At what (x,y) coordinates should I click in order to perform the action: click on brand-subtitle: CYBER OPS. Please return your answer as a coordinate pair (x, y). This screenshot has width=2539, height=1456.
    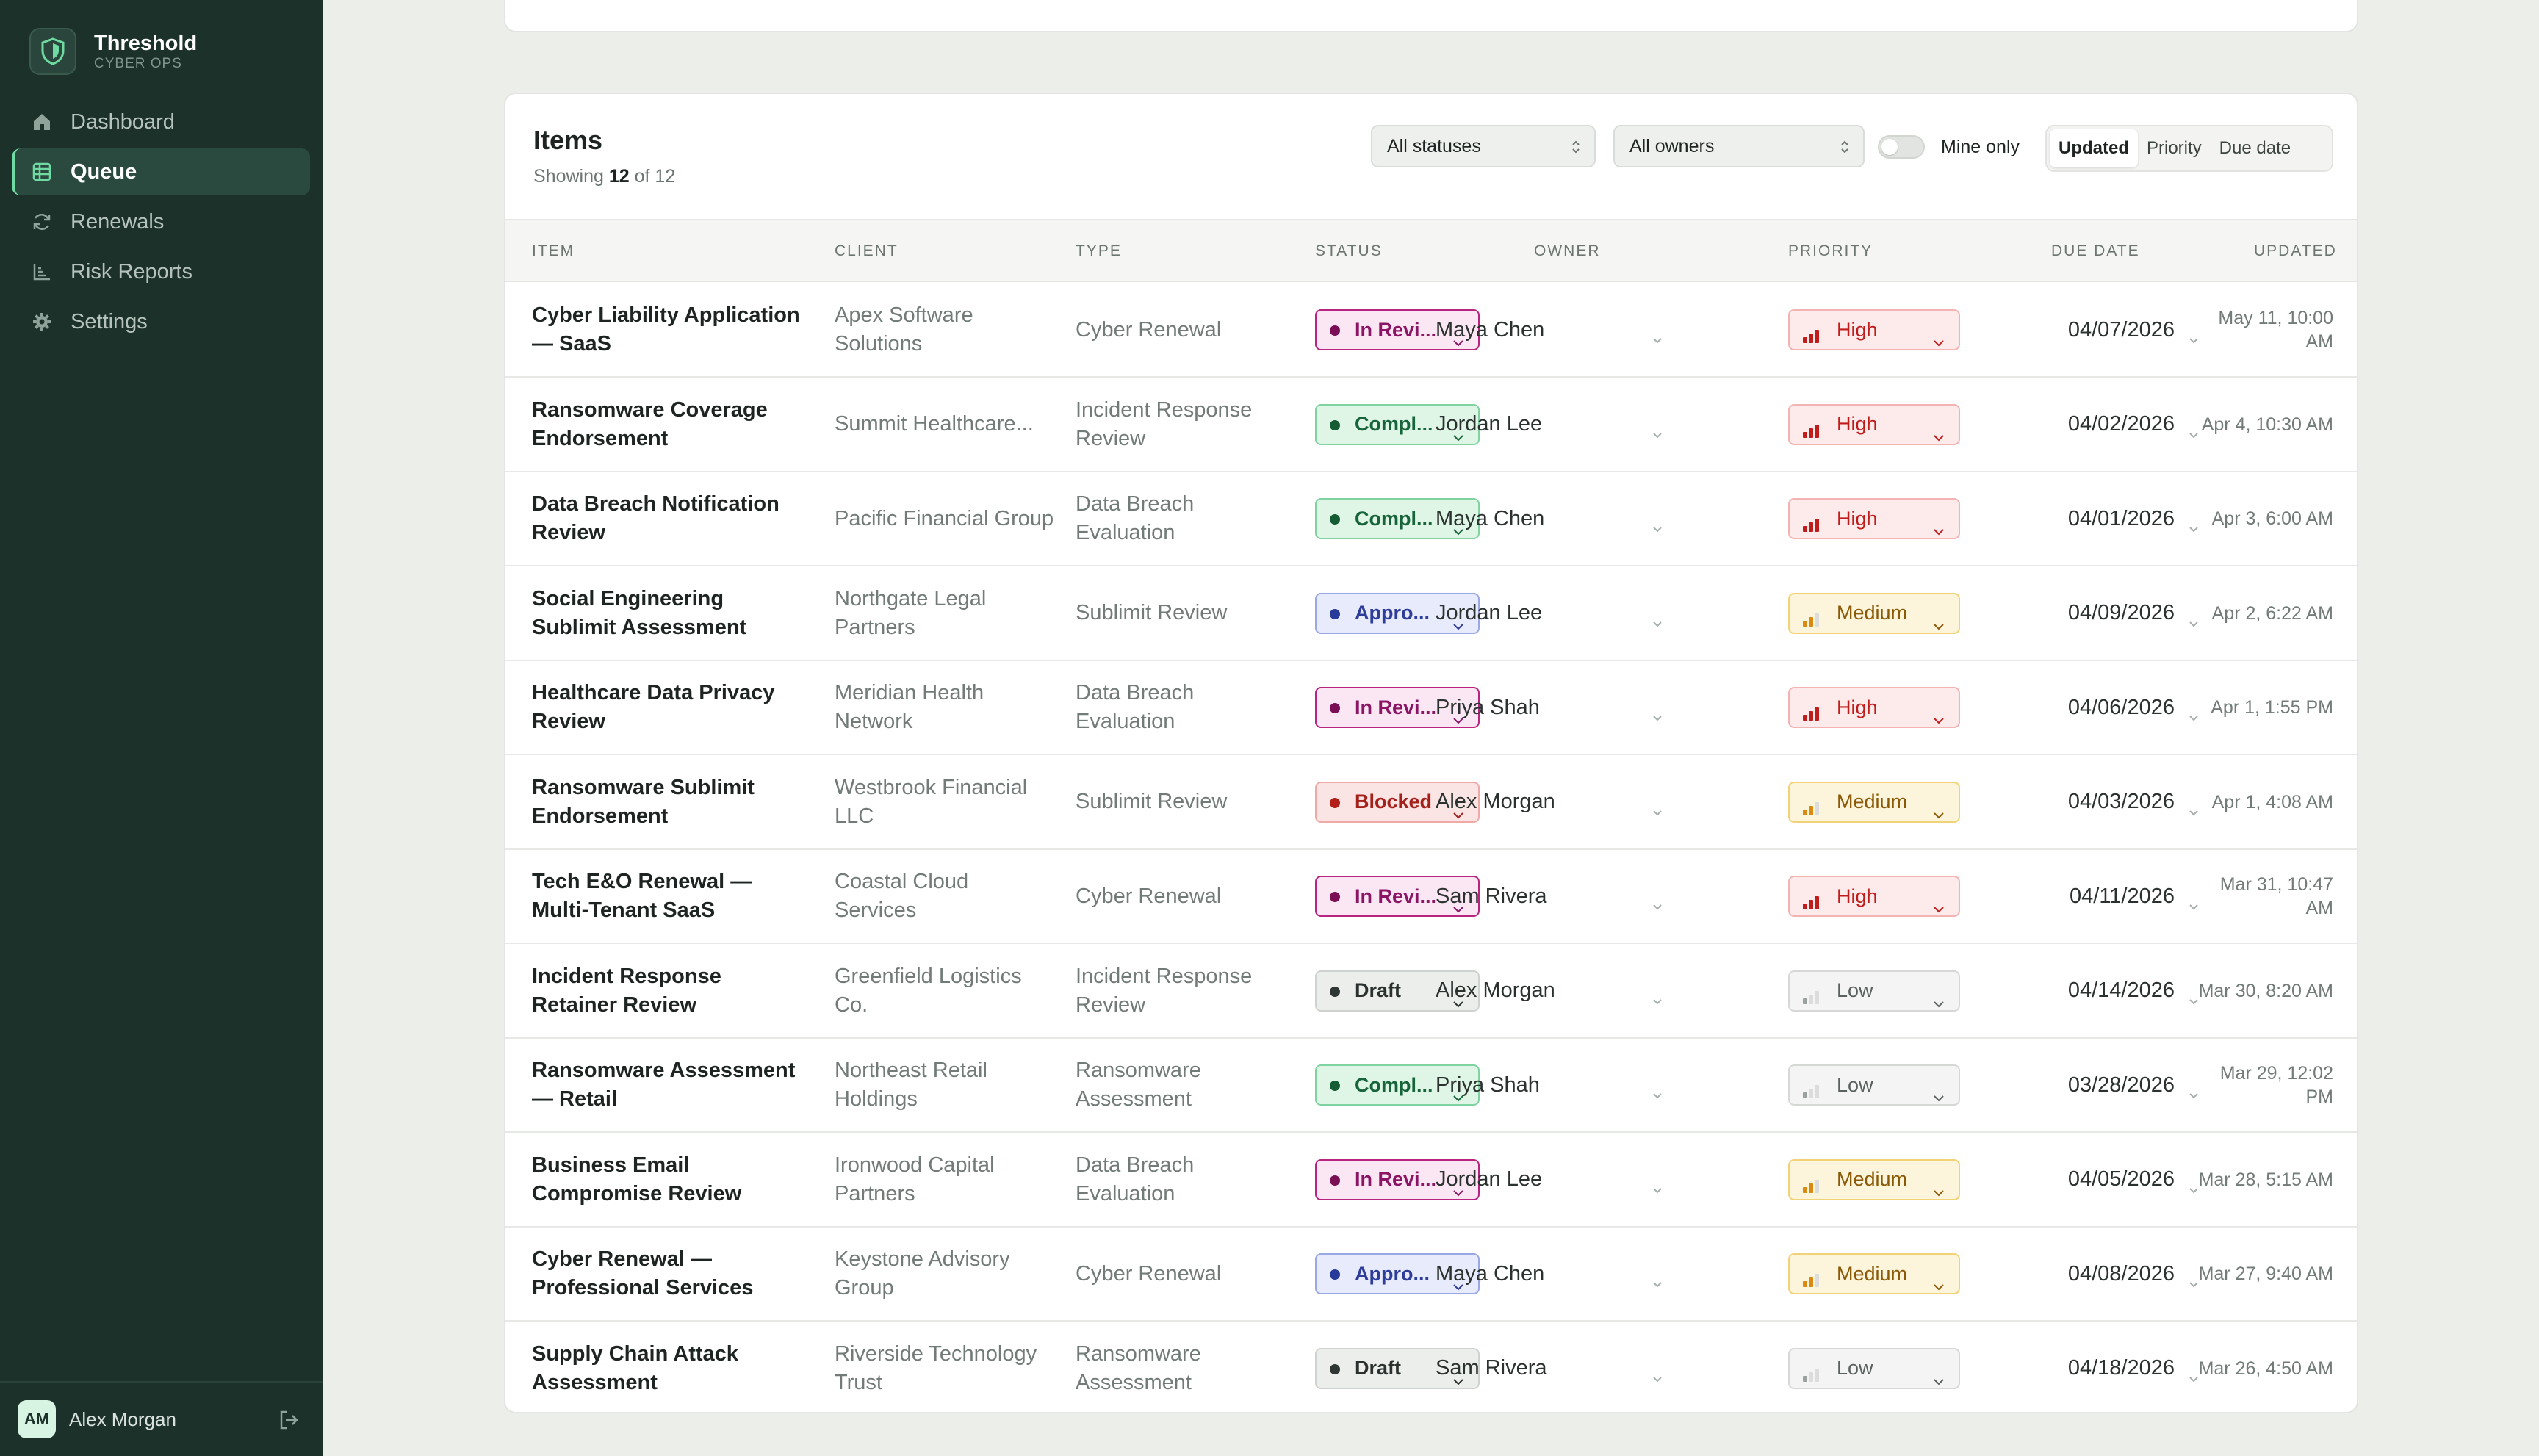
    Looking at the image, I should click on (138, 63).